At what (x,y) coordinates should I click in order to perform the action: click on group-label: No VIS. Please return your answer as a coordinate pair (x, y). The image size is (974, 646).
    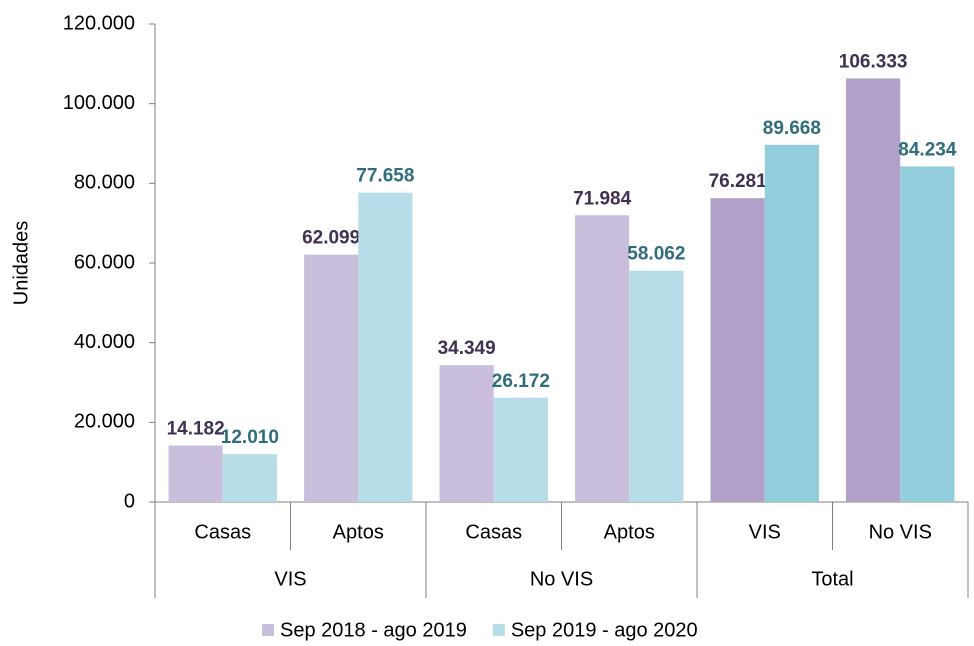
    Looking at the image, I should click on (561, 579).